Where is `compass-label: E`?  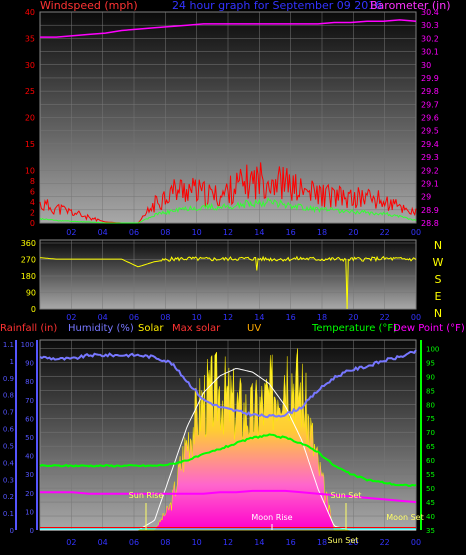 compass-label: E is located at coordinates (438, 296).